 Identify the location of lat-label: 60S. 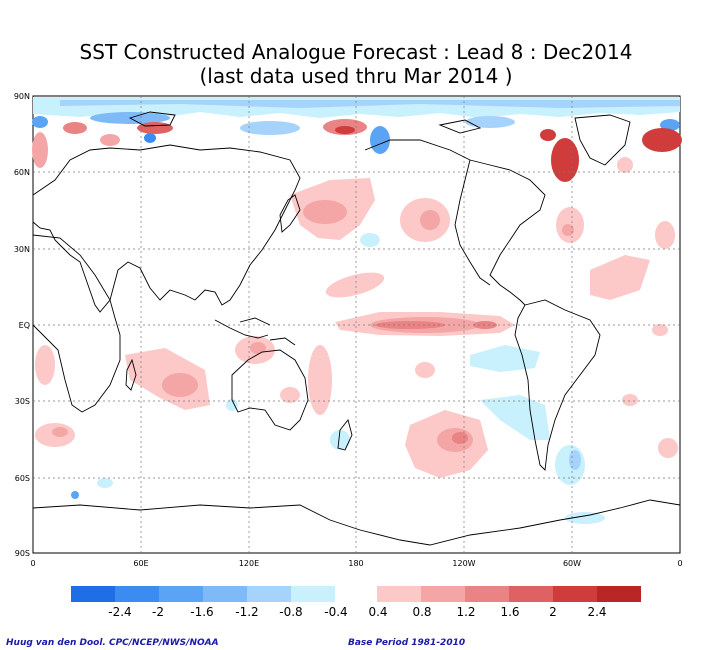
(22, 478).